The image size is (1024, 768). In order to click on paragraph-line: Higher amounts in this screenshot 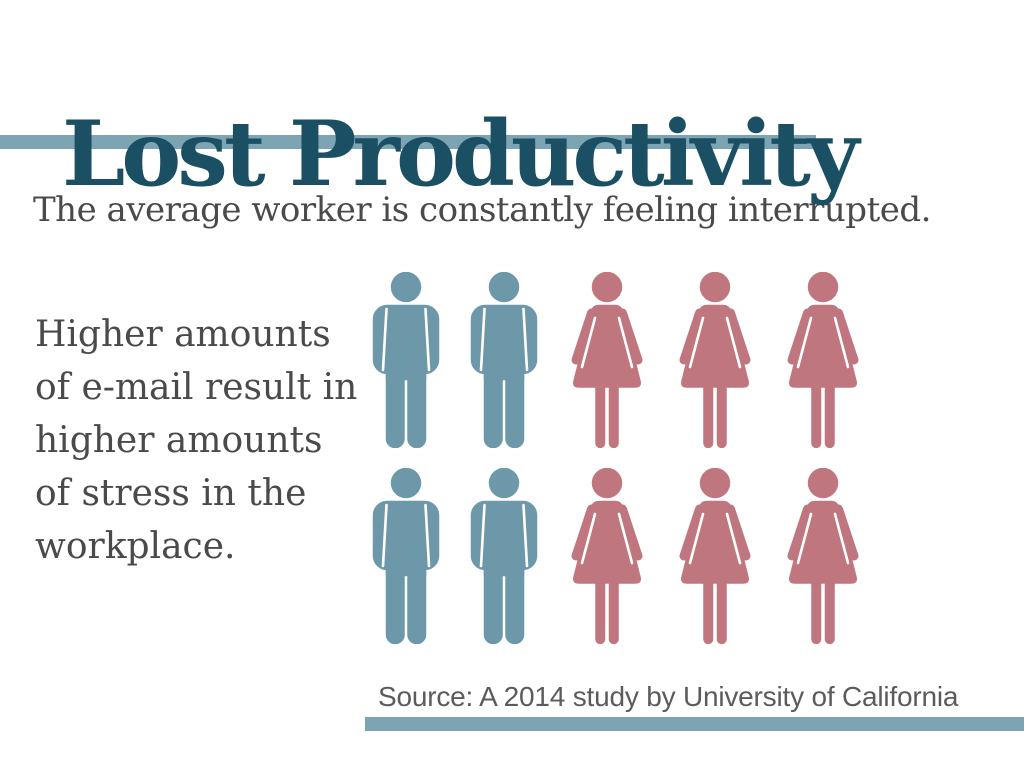, I will do `click(183, 334)`.